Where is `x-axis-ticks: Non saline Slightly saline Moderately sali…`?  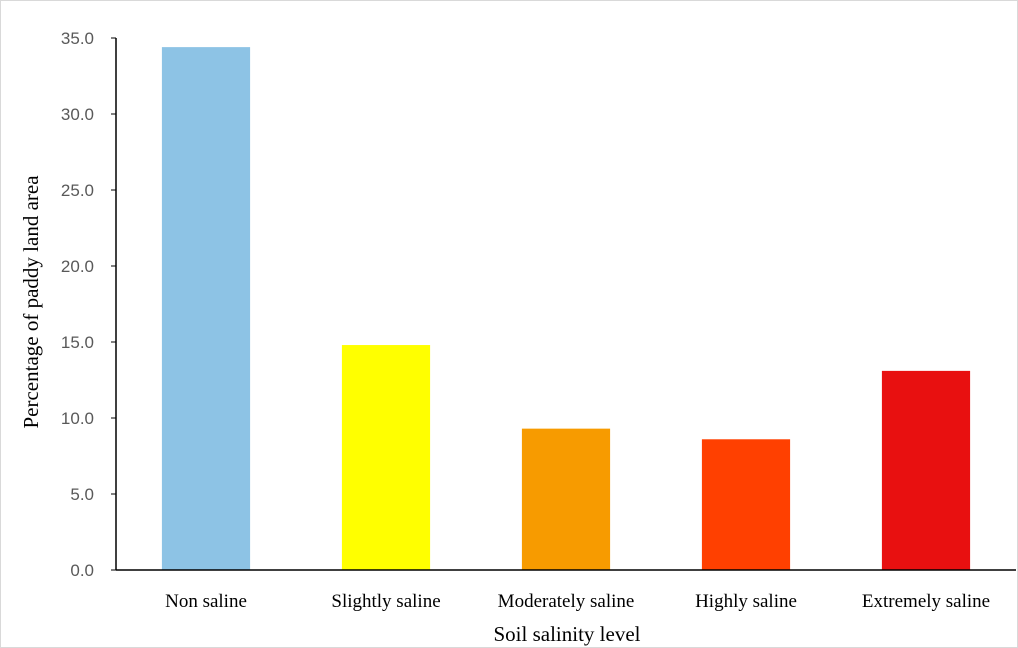 x-axis-ticks: Non saline Slightly saline Moderately sali… is located at coordinates (577, 601).